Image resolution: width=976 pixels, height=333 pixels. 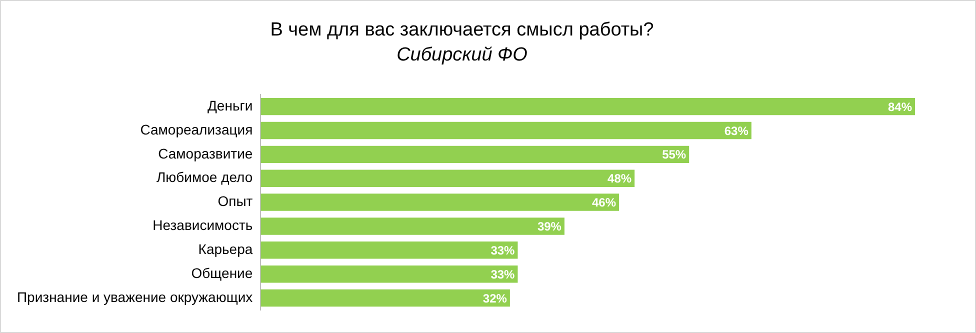 What do you see at coordinates (604, 203) in the screenshot?
I see `data-label: 46%` at bounding box center [604, 203].